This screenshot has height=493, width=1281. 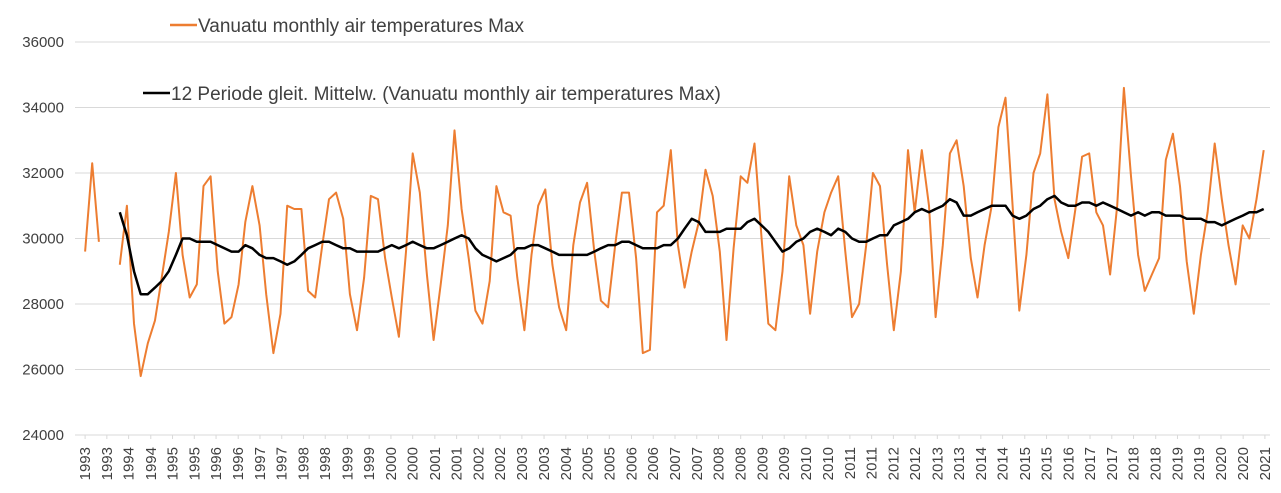 What do you see at coordinates (43, 370) in the screenshot?
I see `y-tick-label: 26000` at bounding box center [43, 370].